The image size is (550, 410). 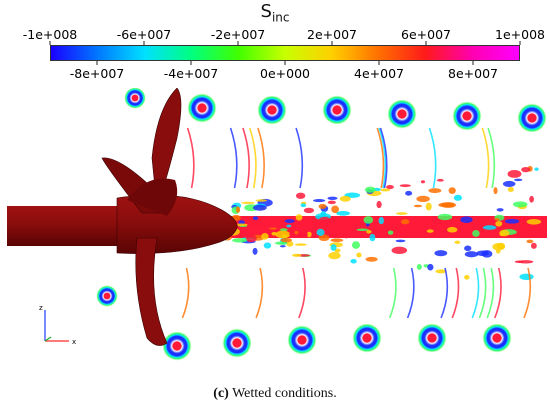 What do you see at coordinates (57, 325) in the screenshot?
I see `axes-triad-icon: z x` at bounding box center [57, 325].